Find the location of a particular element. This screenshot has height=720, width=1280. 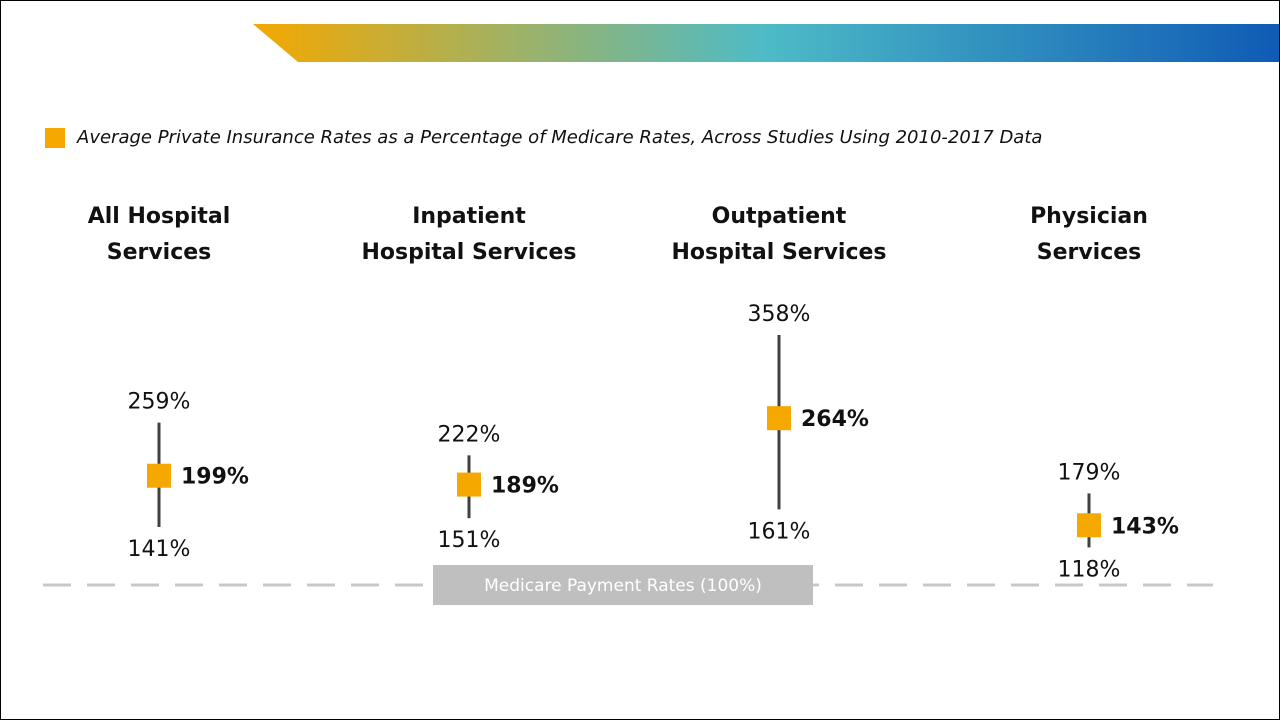

avg-label-outpatient-hospital-services: 264% is located at coordinates (835, 419).